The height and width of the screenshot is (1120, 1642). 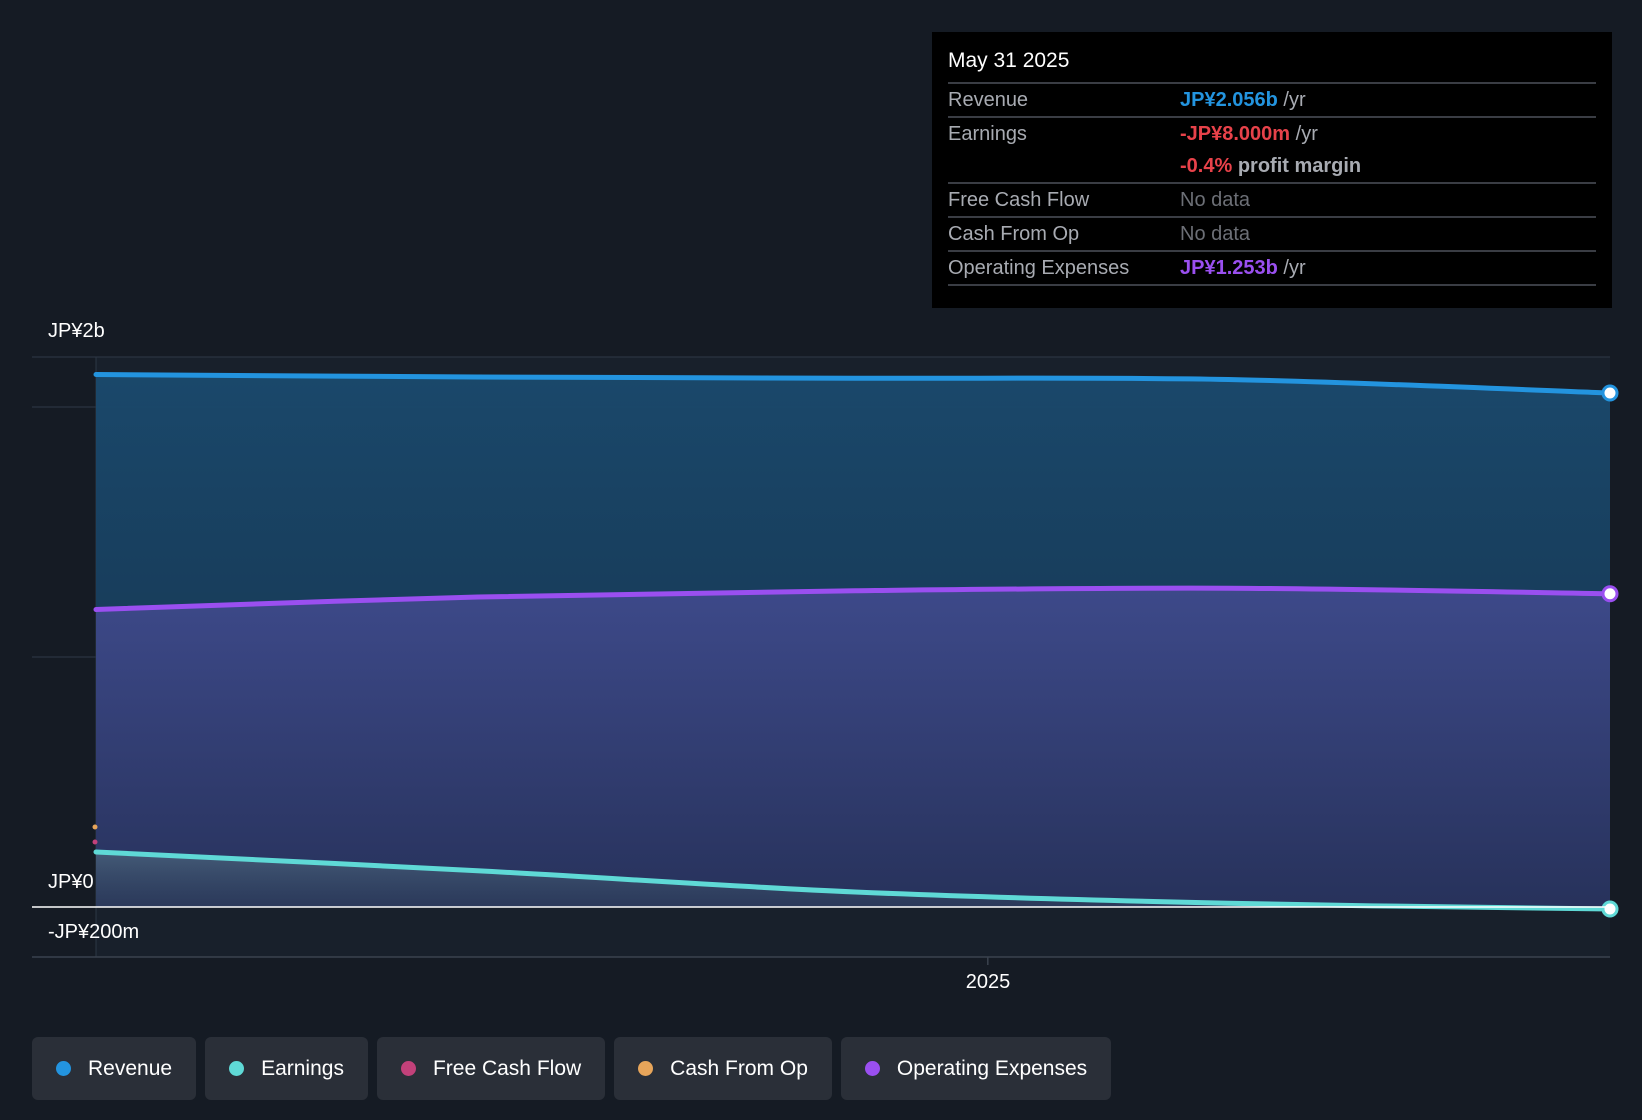 I want to click on legend-item-free-cash-flow: Free Cash Flow, so click(x=491, y=1068).